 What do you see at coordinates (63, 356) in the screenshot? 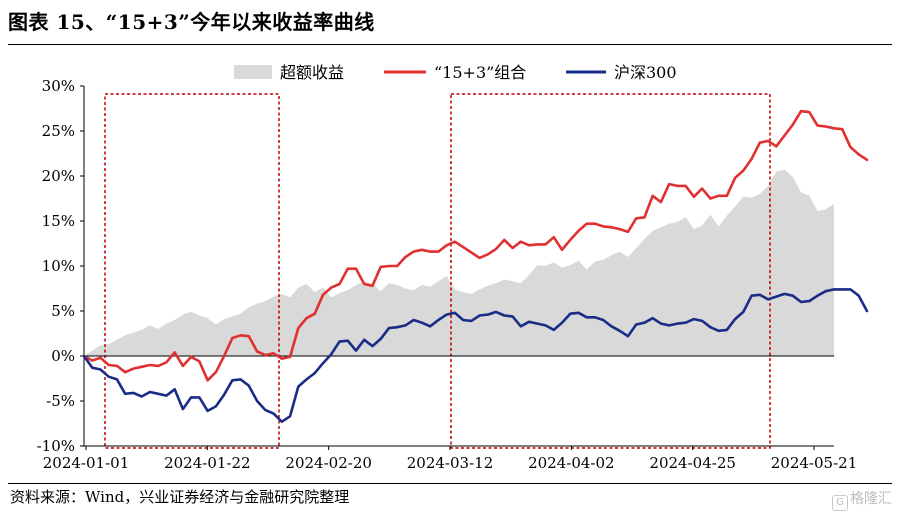
I see `y-tick-label: 0%` at bounding box center [63, 356].